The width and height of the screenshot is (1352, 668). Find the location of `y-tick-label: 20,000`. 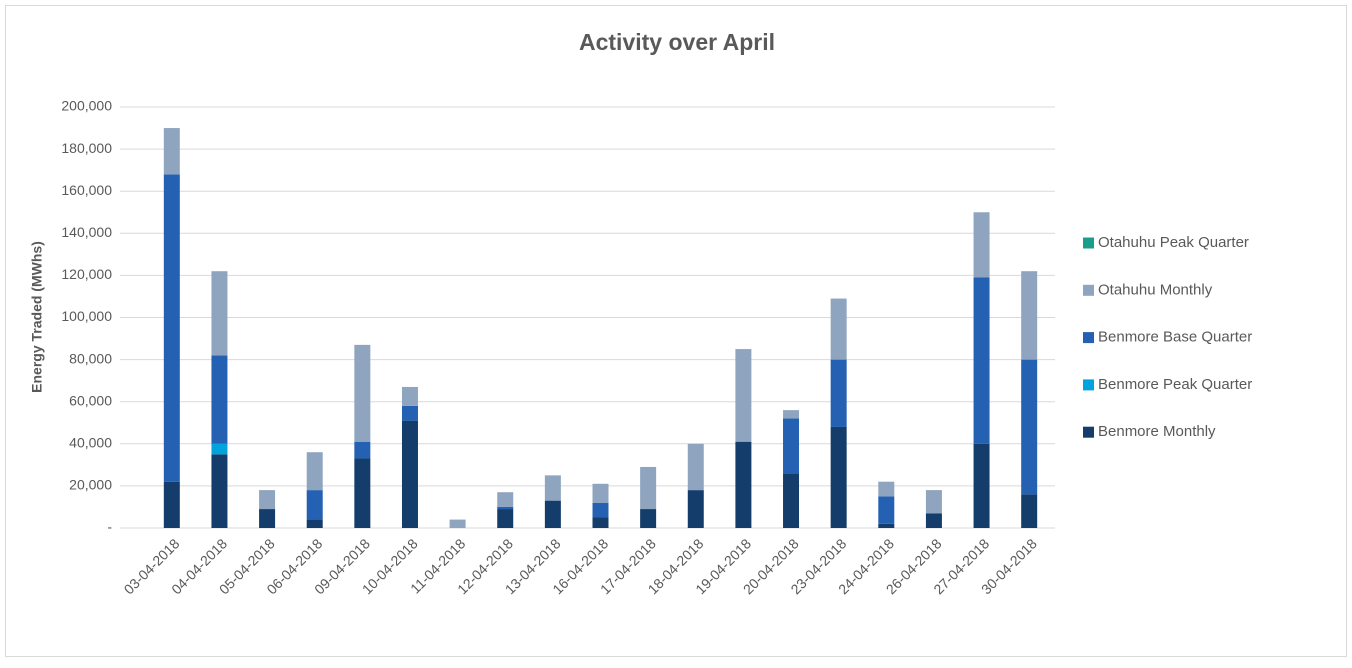

y-tick-label: 20,000 is located at coordinates (90, 485).